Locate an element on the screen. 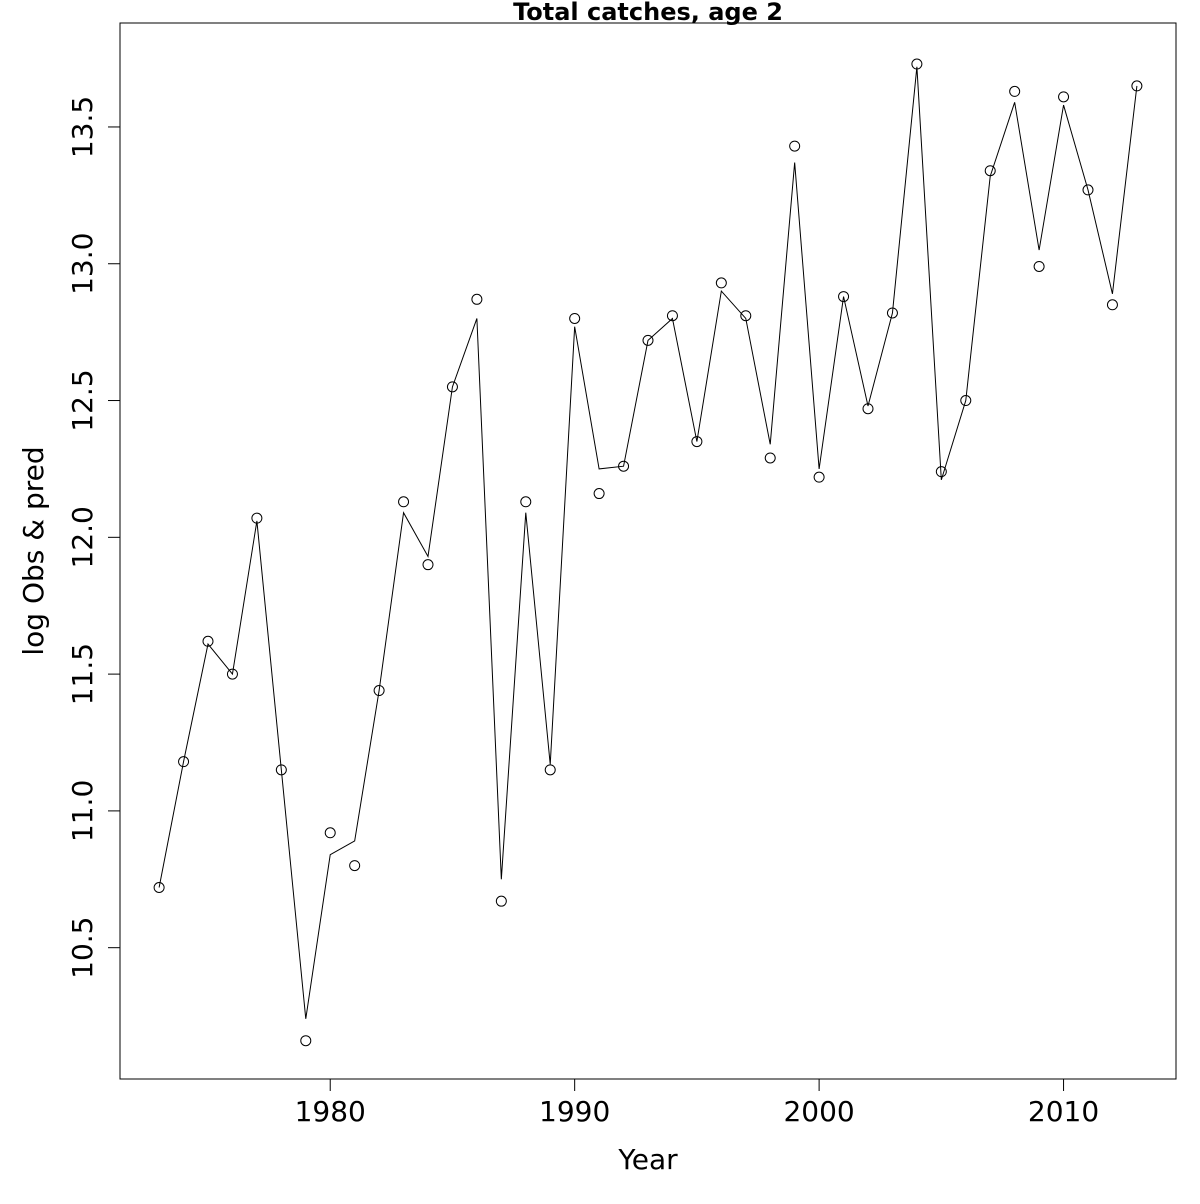 The height and width of the screenshot is (1204, 1200). y-tick-label: 11.5 is located at coordinates (82, 674).